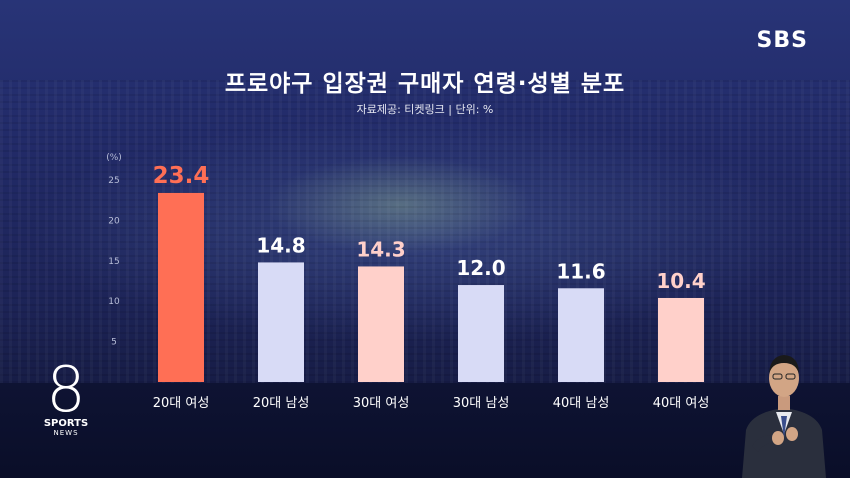 This screenshot has height=478, width=850. Describe the element at coordinates (481, 403) in the screenshot. I see `category-label: 30대 남성` at that location.